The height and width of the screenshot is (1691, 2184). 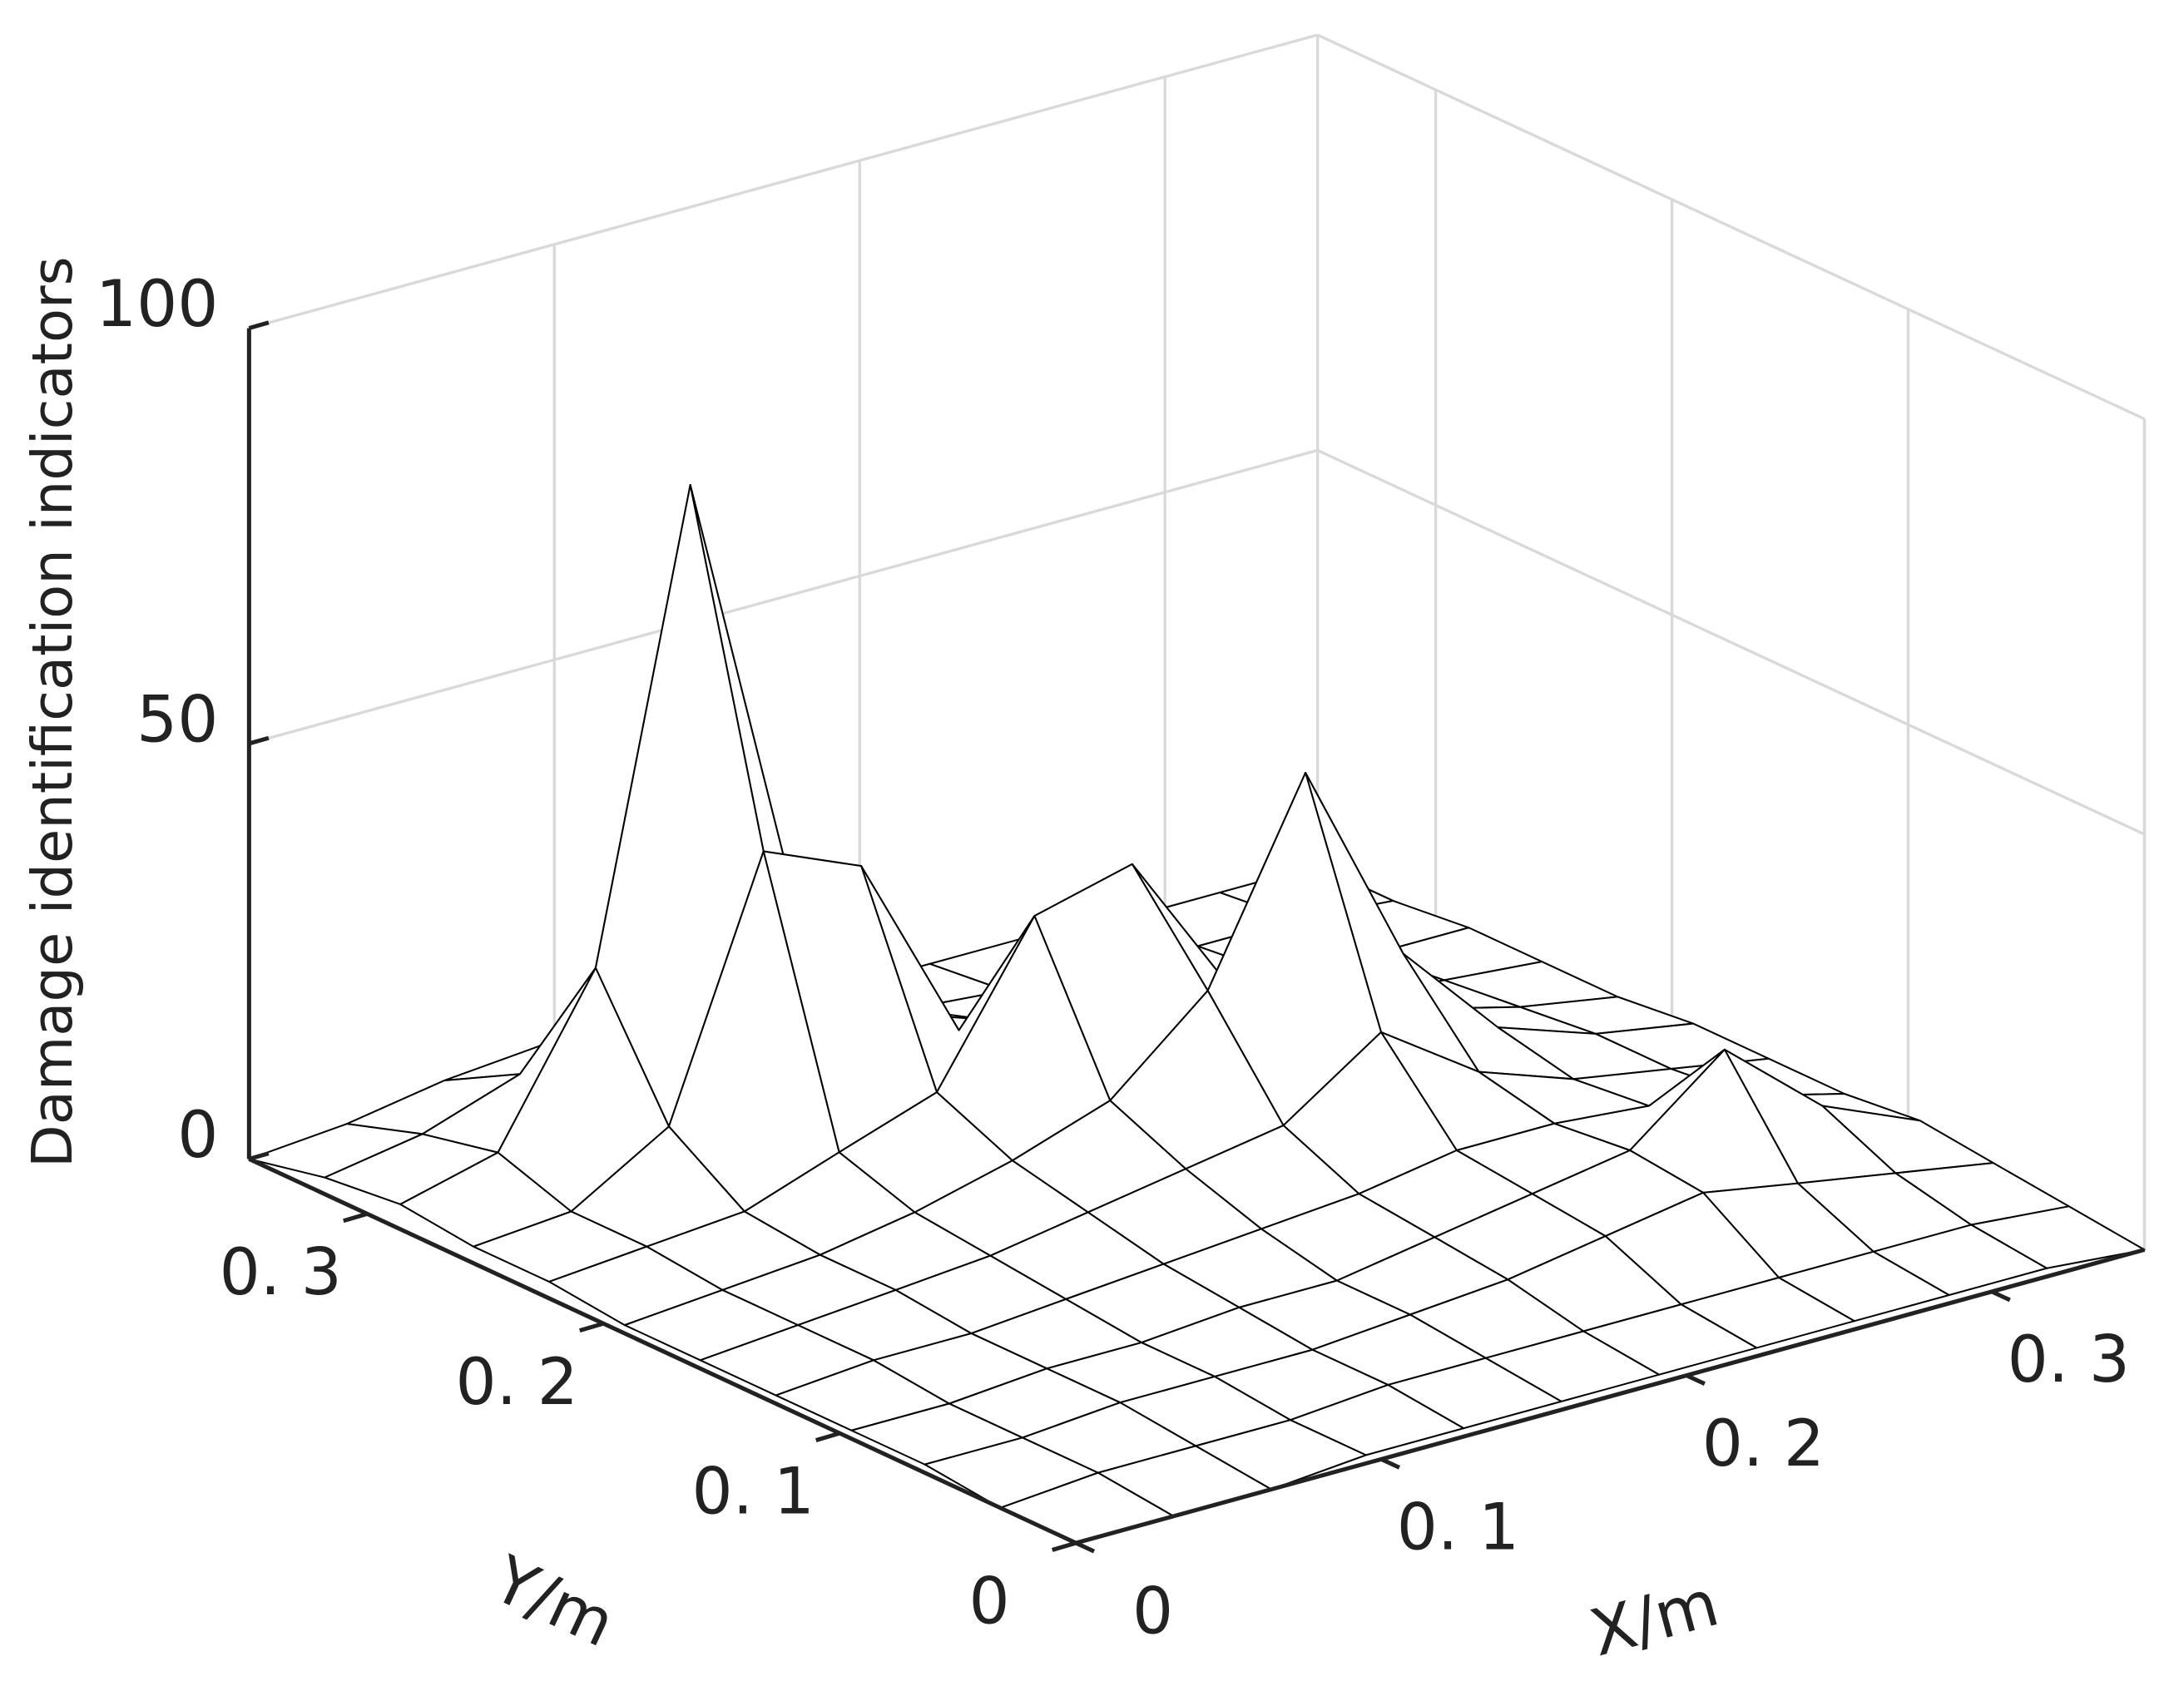 I want to click on x-tick-label: 0. 3, so click(x=2069, y=1360).